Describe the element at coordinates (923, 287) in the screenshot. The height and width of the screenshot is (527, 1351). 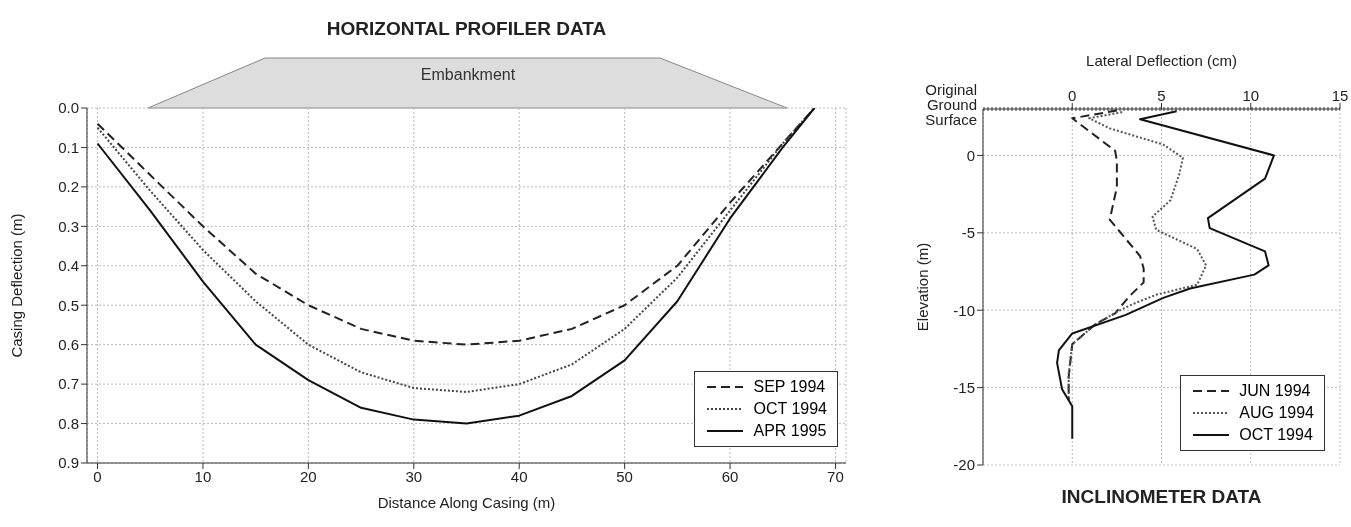
I see `y-axis-title: Elevation (m)` at that location.